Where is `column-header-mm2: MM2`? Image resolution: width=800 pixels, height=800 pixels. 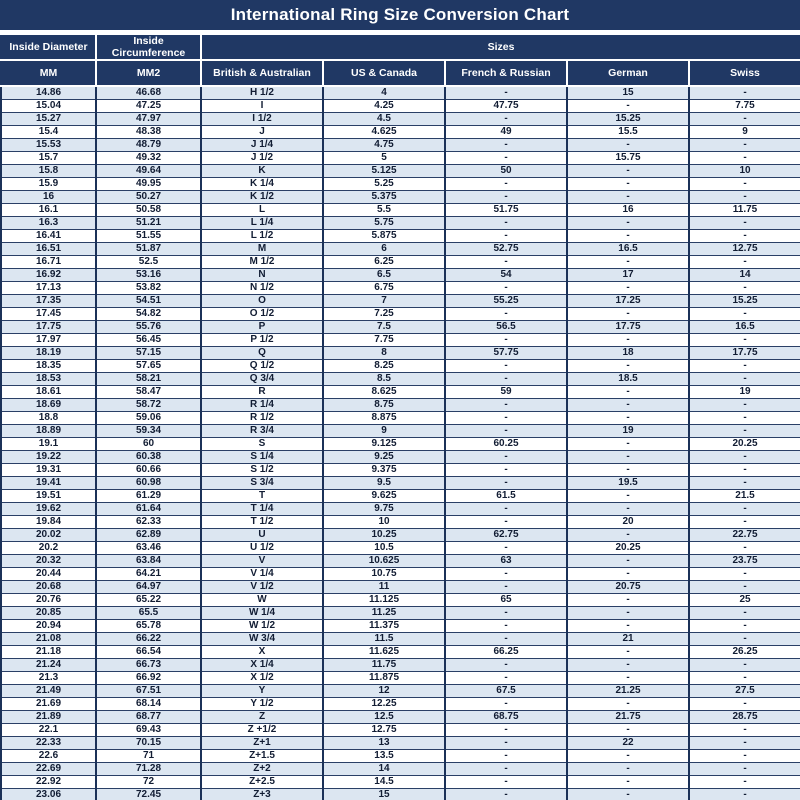 column-header-mm2: MM2 is located at coordinates (148, 73).